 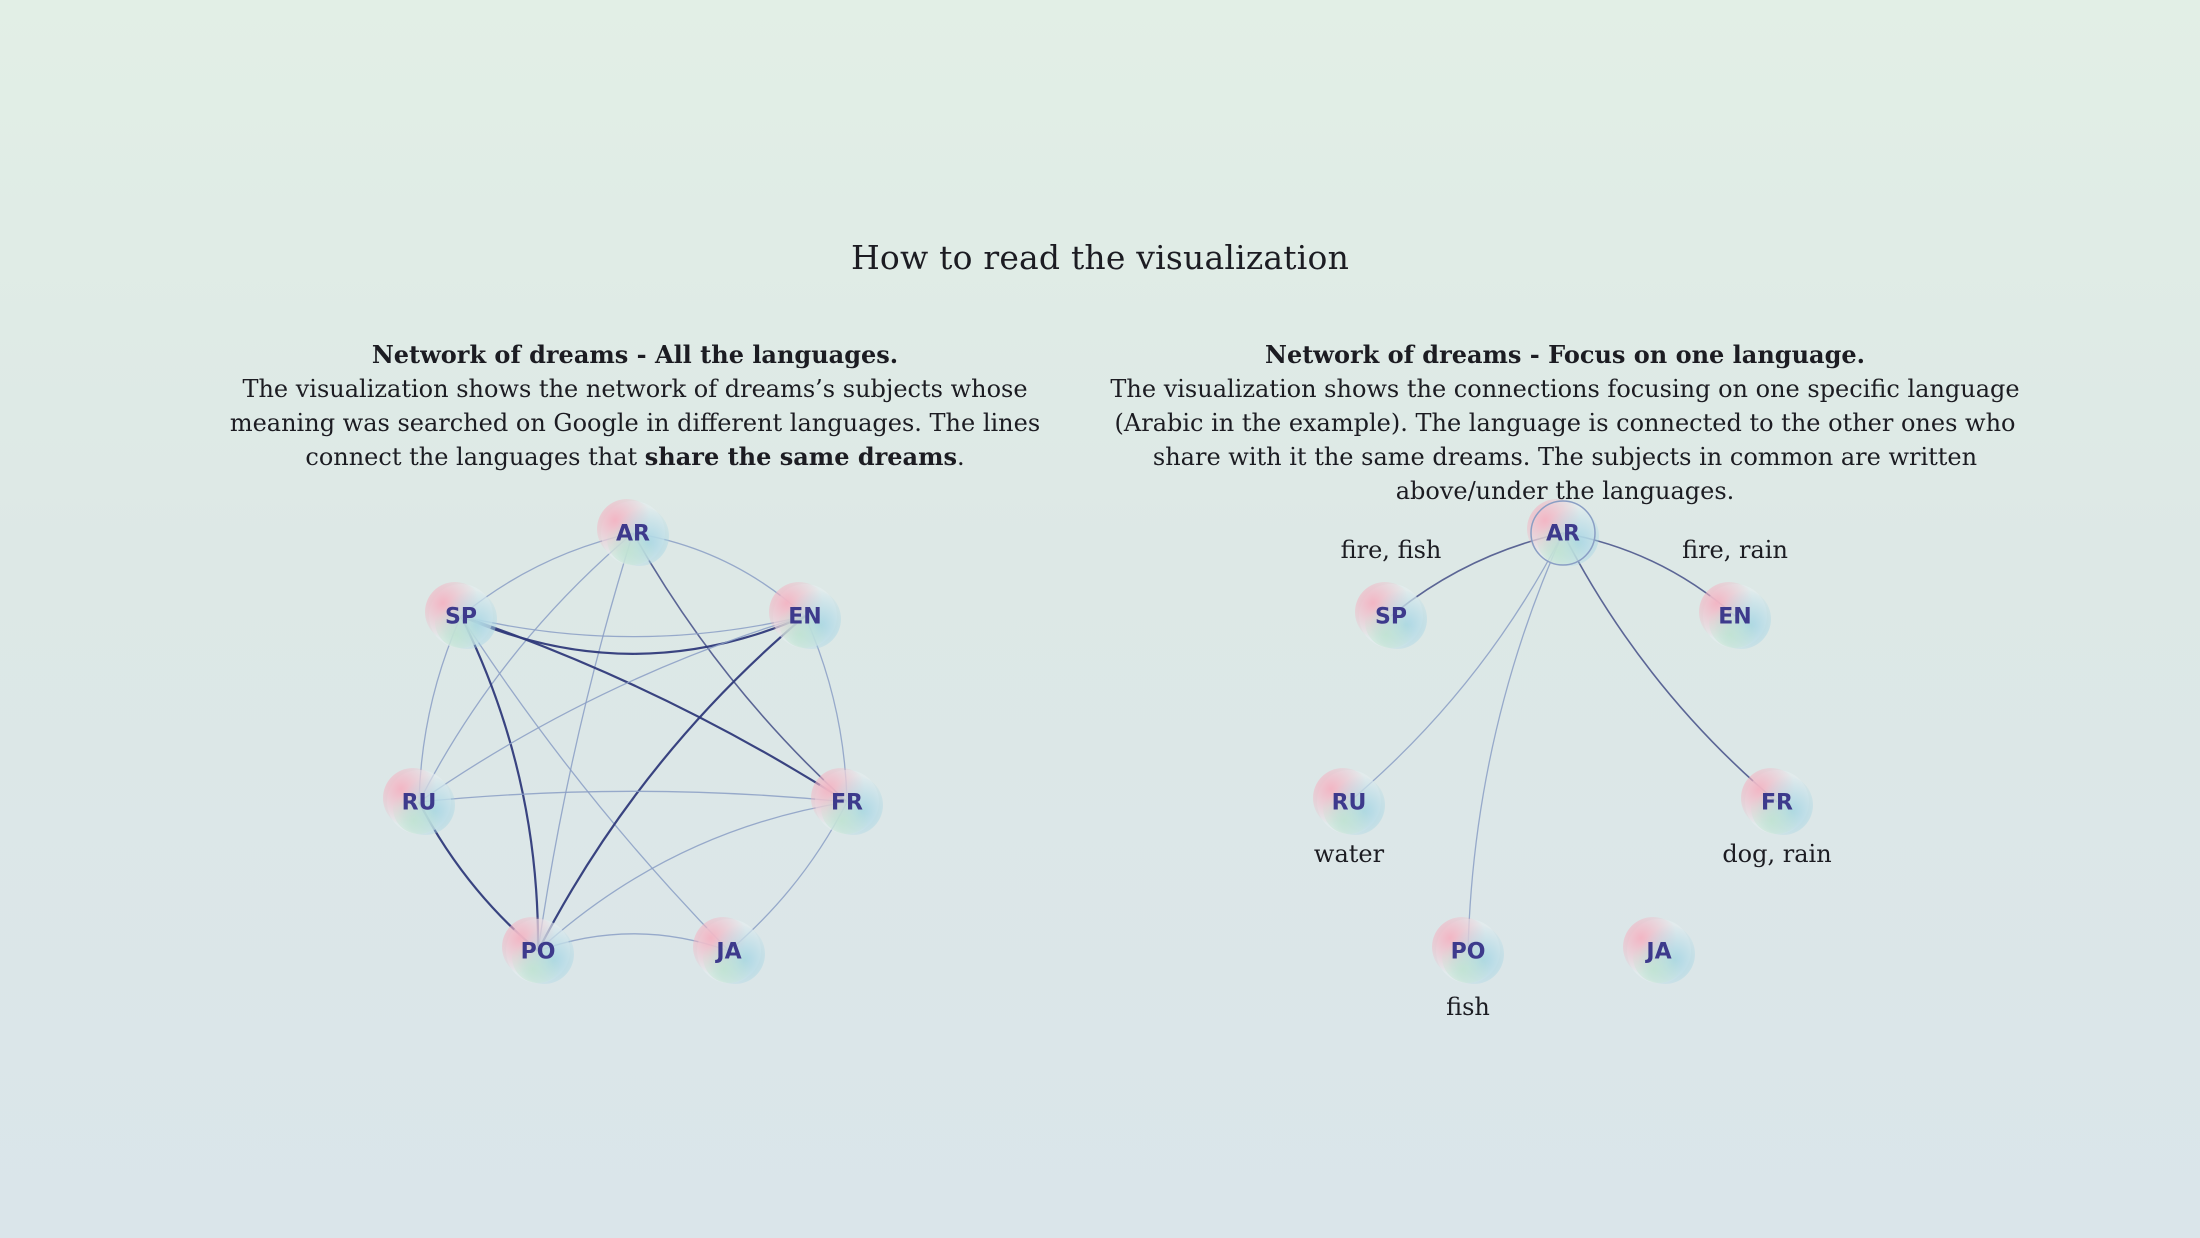 What do you see at coordinates (692, 876) in the screenshot?
I see `edge-fr-po` at bounding box center [692, 876].